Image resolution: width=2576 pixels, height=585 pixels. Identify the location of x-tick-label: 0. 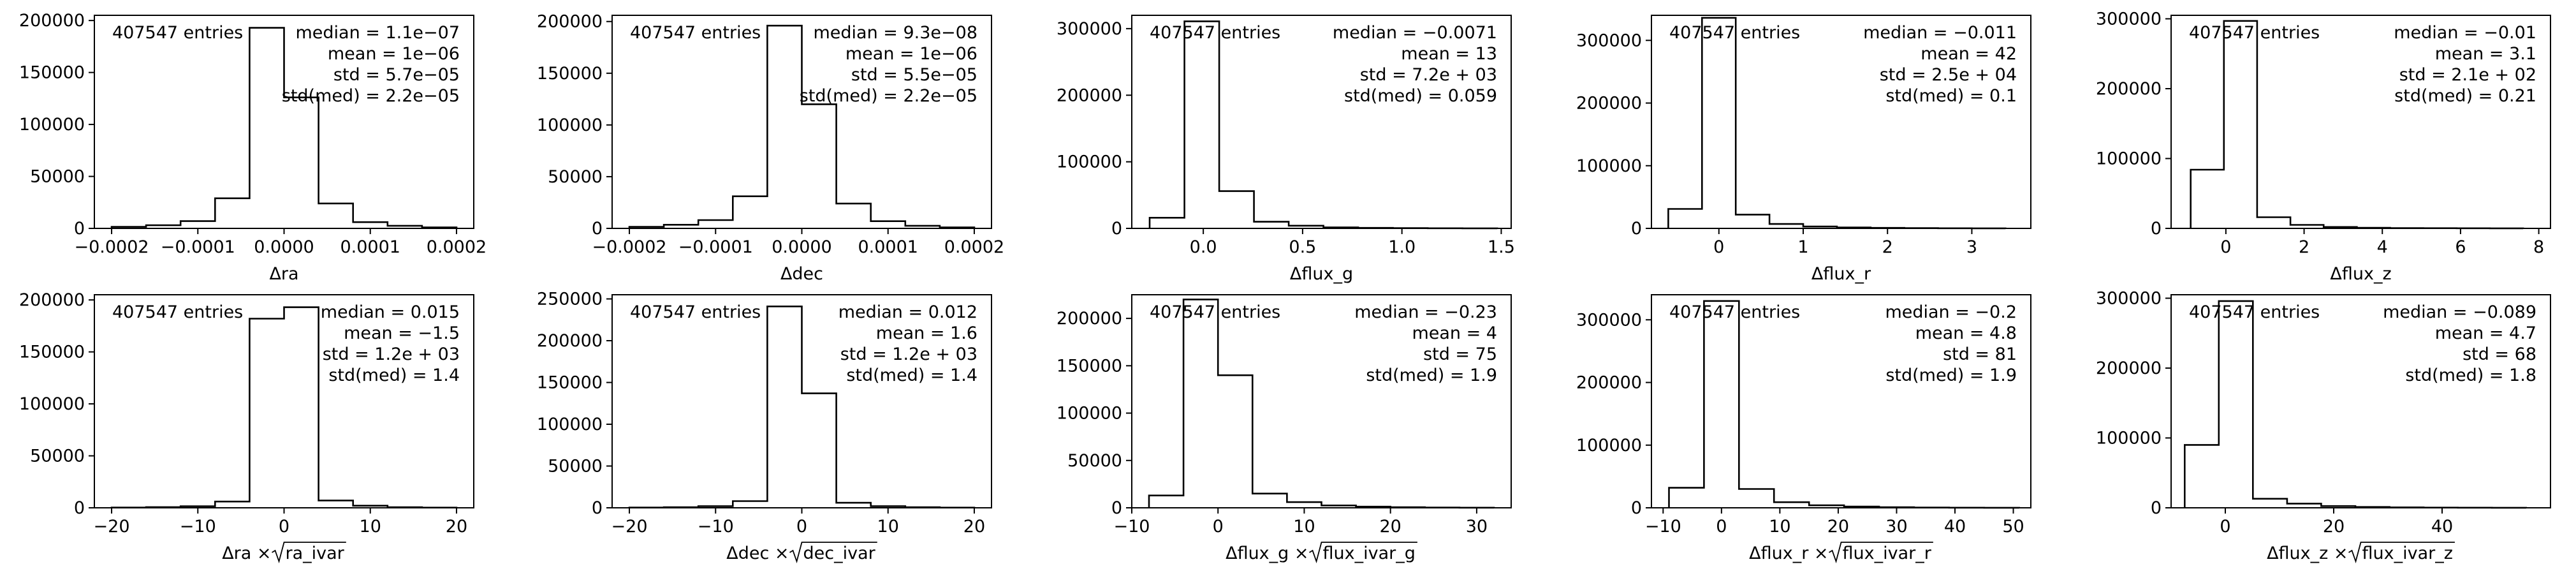
(284, 527).